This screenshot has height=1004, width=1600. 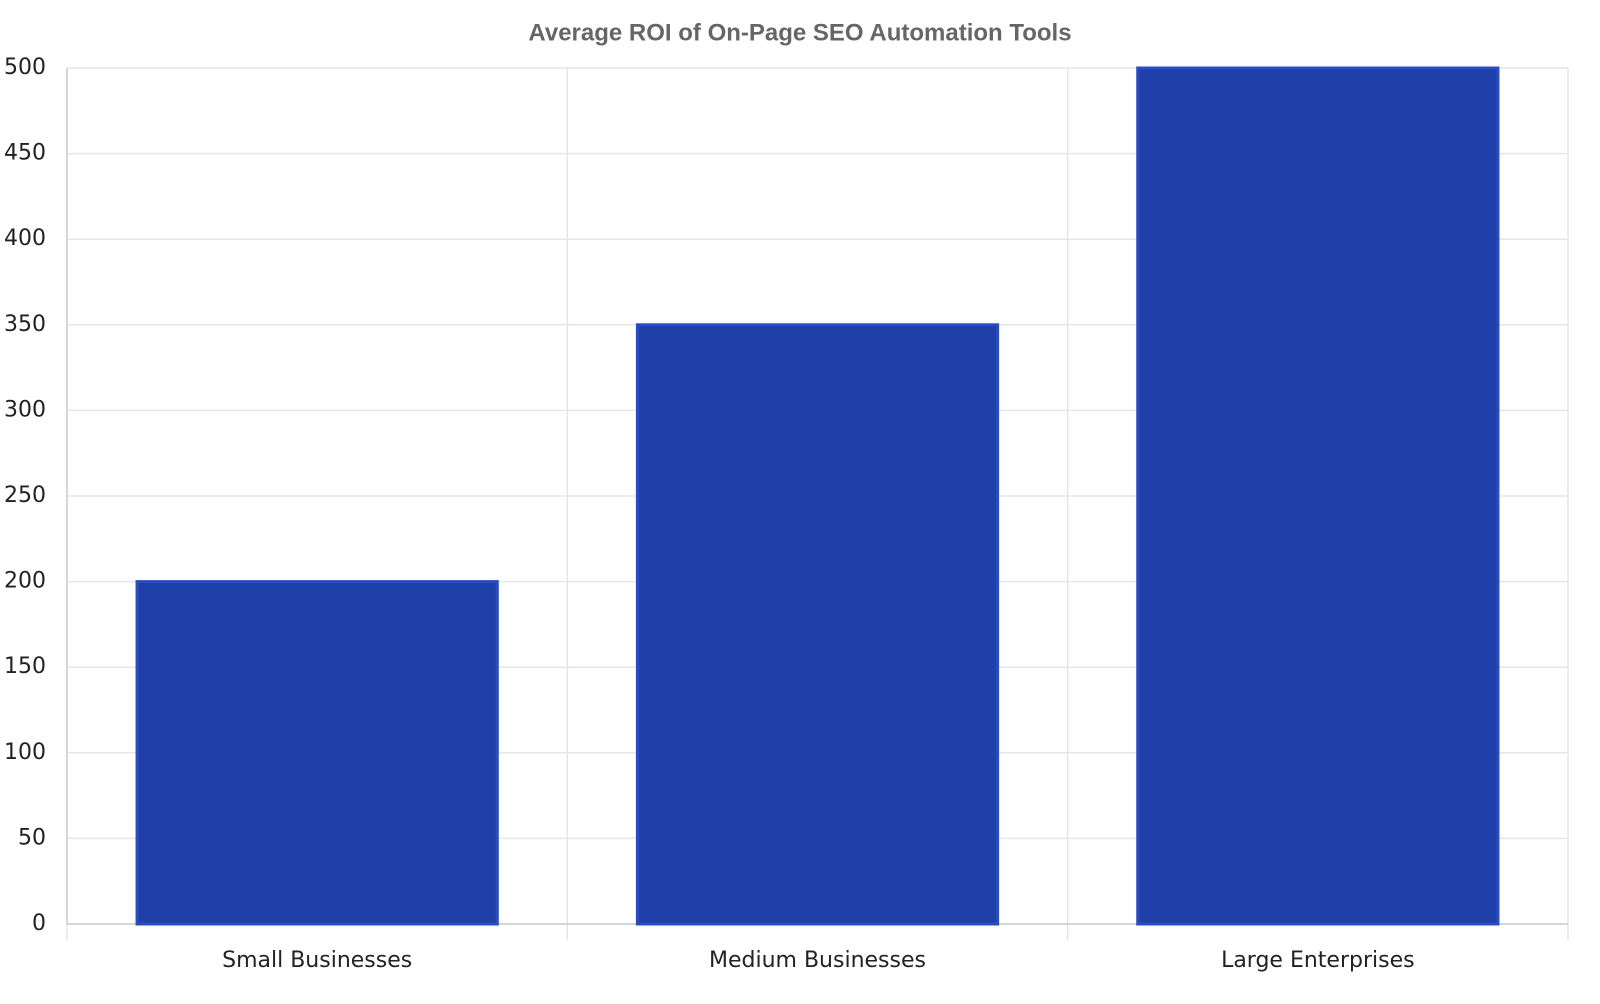 What do you see at coordinates (25, 153) in the screenshot?
I see `y-tick-label: 450` at bounding box center [25, 153].